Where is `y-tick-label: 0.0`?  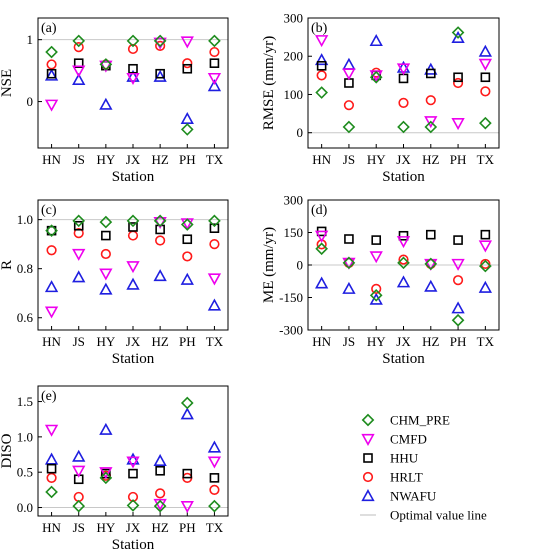 y-tick-label: 0.0 is located at coordinates (25, 507).